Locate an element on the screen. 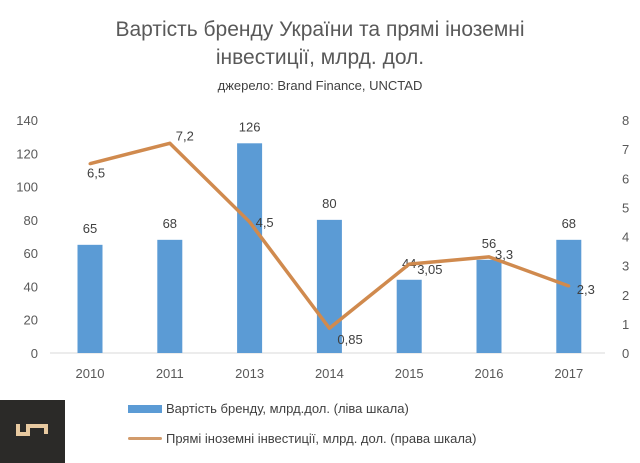 The height and width of the screenshot is (463, 640). y-left-tick-label: 20 is located at coordinates (31, 320).